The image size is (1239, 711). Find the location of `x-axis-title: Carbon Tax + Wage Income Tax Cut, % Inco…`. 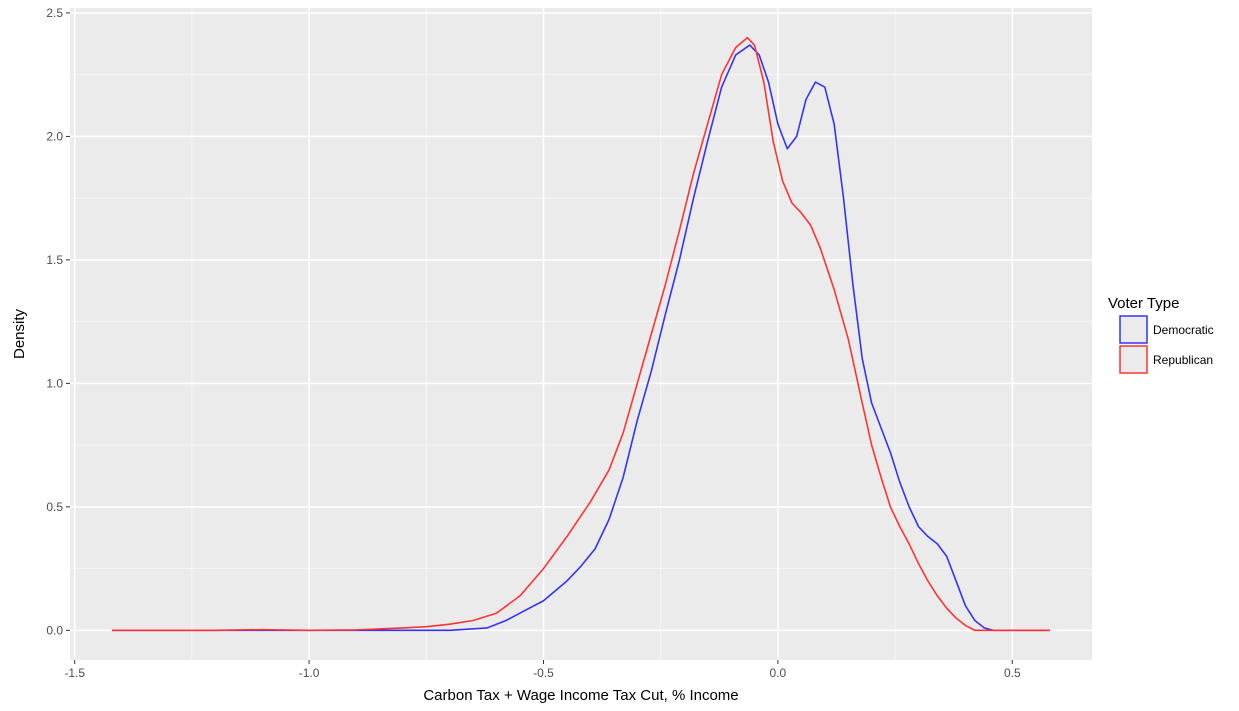

x-axis-title: Carbon Tax + Wage Income Tax Cut, % Inco… is located at coordinates (580, 695).